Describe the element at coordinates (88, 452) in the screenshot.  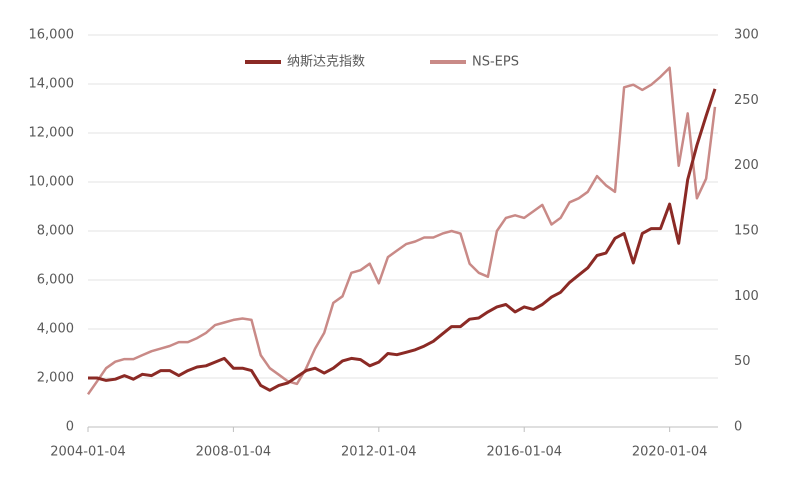
I see `x-tick-label: 2004-01-04` at that location.